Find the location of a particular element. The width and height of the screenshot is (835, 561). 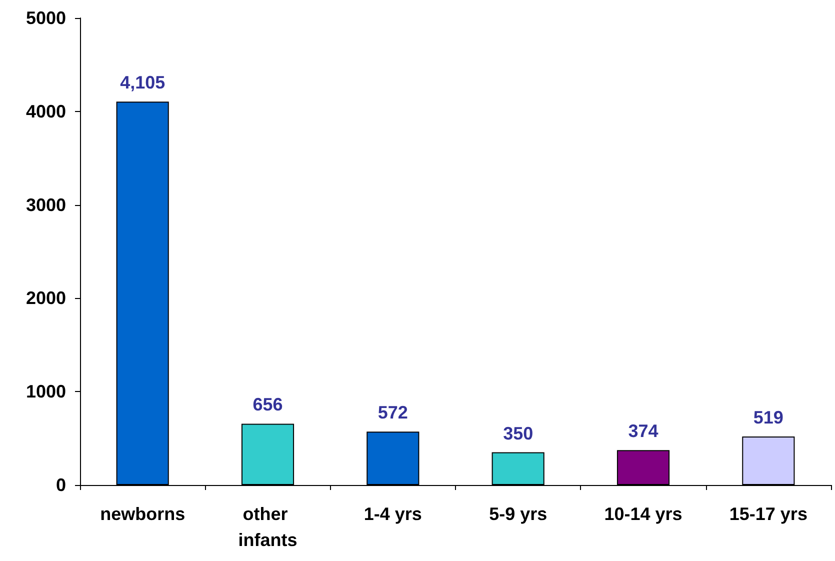

y-tick-label: 1000 is located at coordinates (46, 392).